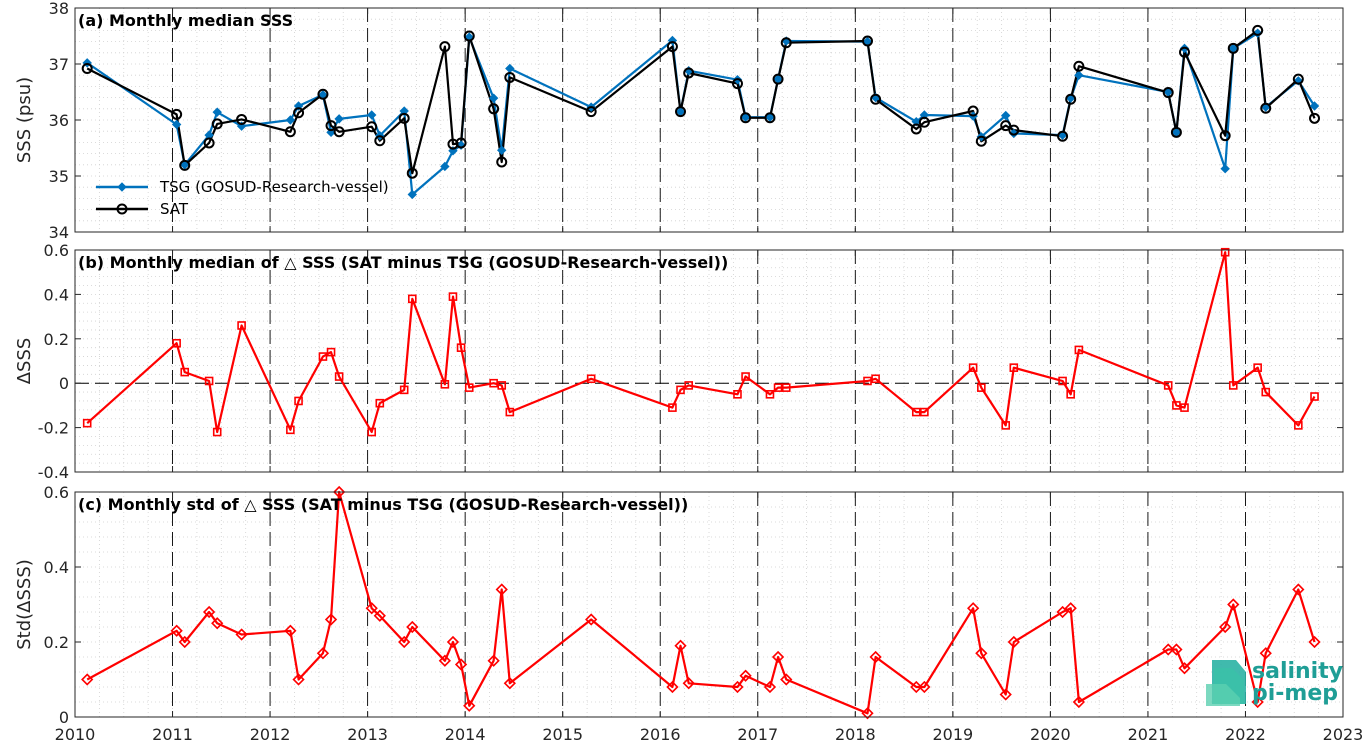  I want to click on y-tick-label: 35, so click(59, 176).